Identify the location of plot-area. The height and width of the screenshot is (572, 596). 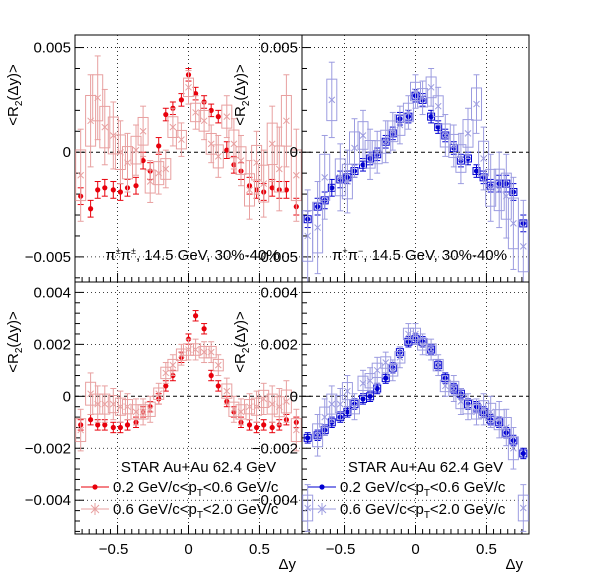
(415, 427).